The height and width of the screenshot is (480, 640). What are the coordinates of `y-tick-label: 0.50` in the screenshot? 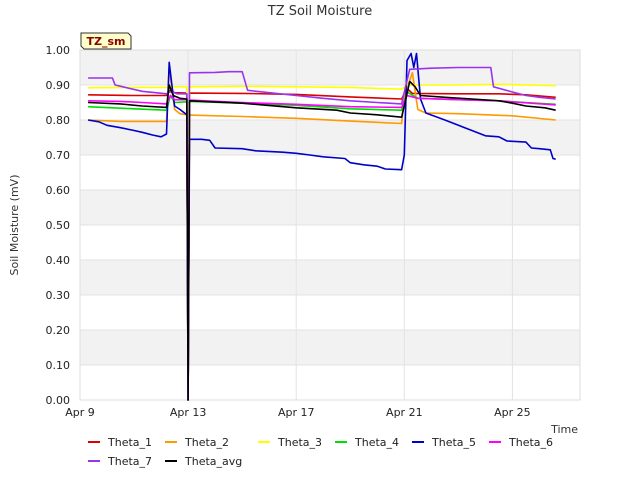 It's located at (58, 225).